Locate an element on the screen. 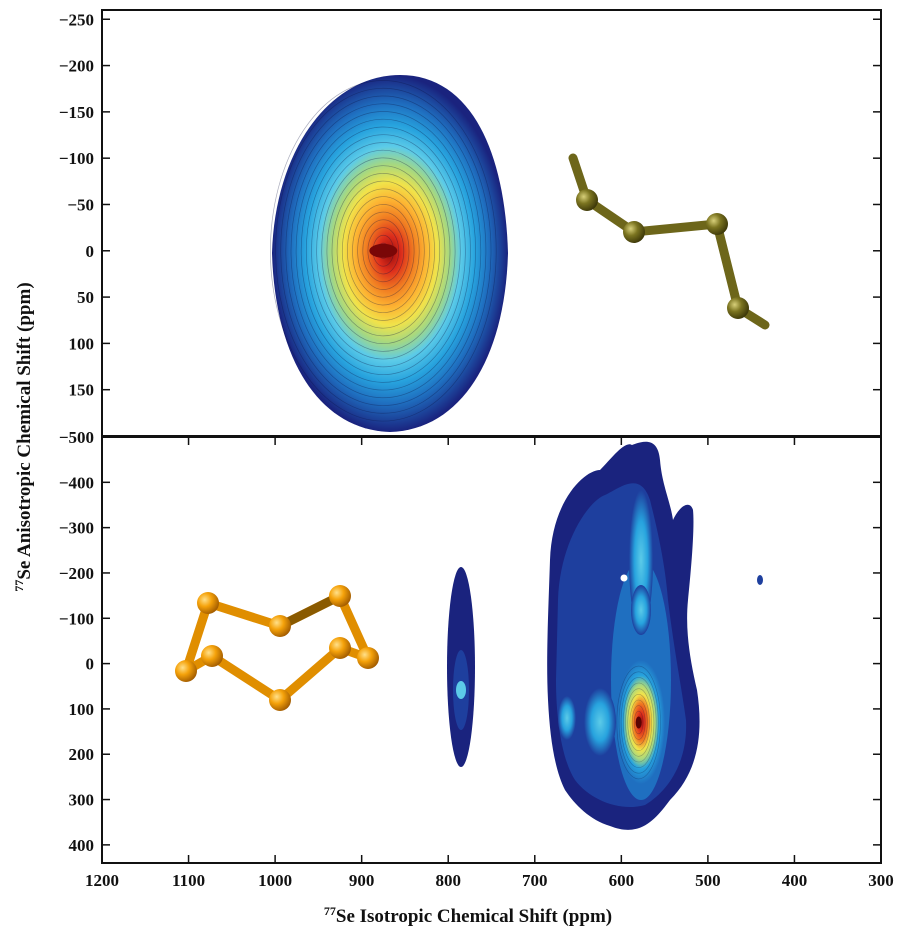 The width and height of the screenshot is (901, 932). x-tick-label: 400 is located at coordinates (795, 880).